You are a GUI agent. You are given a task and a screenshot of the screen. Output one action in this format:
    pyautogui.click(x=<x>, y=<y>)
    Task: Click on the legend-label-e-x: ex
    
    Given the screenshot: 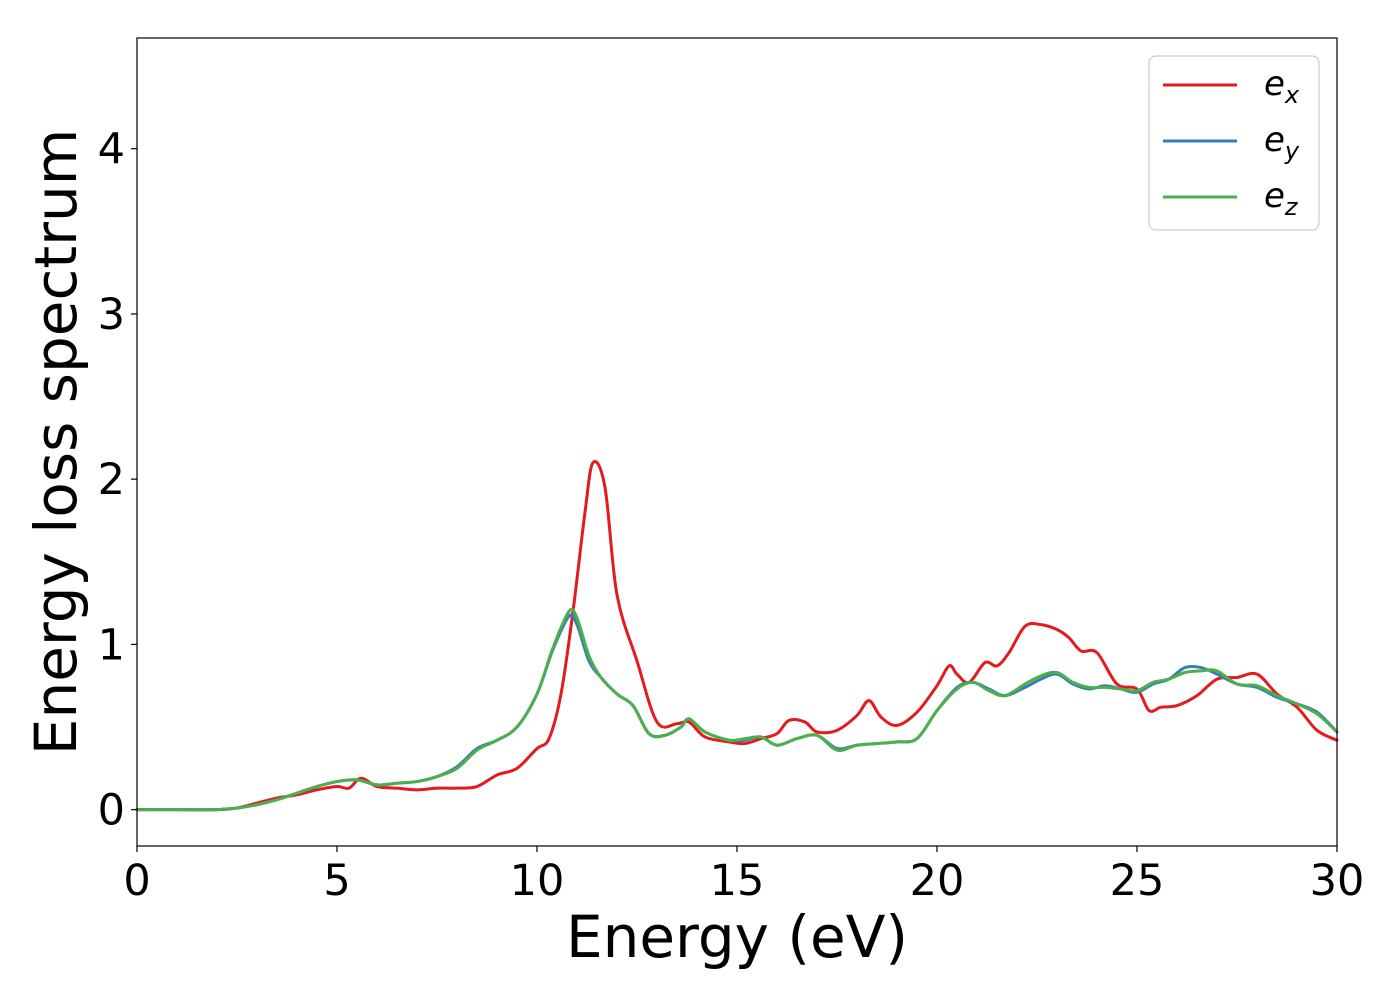 What is the action you would take?
    pyautogui.click(x=1282, y=86)
    